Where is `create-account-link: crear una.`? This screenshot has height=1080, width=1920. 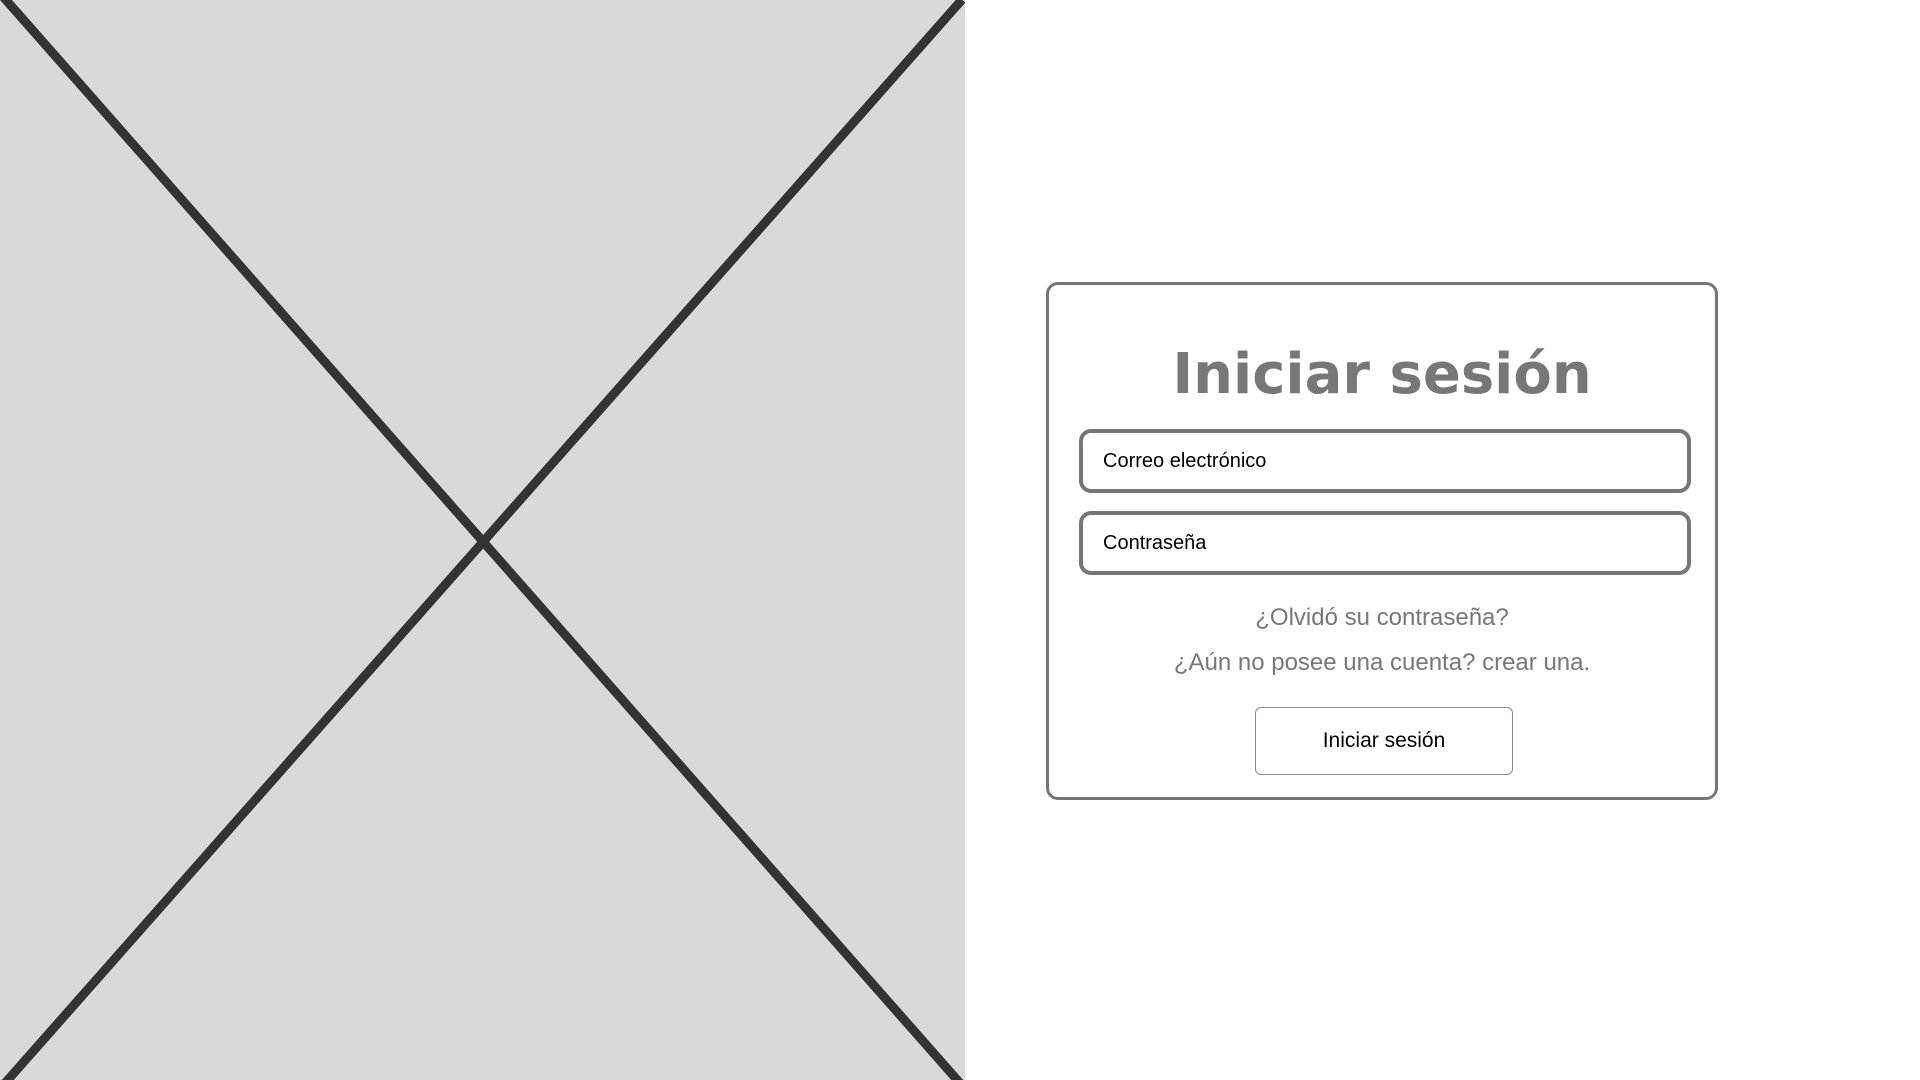 create-account-link: crear una. is located at coordinates (1536, 662).